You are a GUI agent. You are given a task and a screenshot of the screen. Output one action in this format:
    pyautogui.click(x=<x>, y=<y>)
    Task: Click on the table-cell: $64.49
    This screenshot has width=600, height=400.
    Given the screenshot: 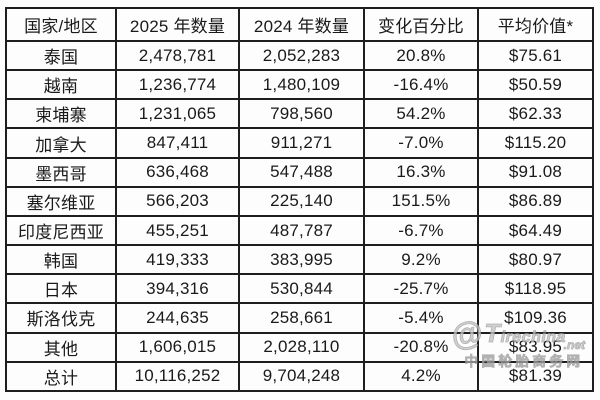 What is the action you would take?
    pyautogui.click(x=535, y=230)
    